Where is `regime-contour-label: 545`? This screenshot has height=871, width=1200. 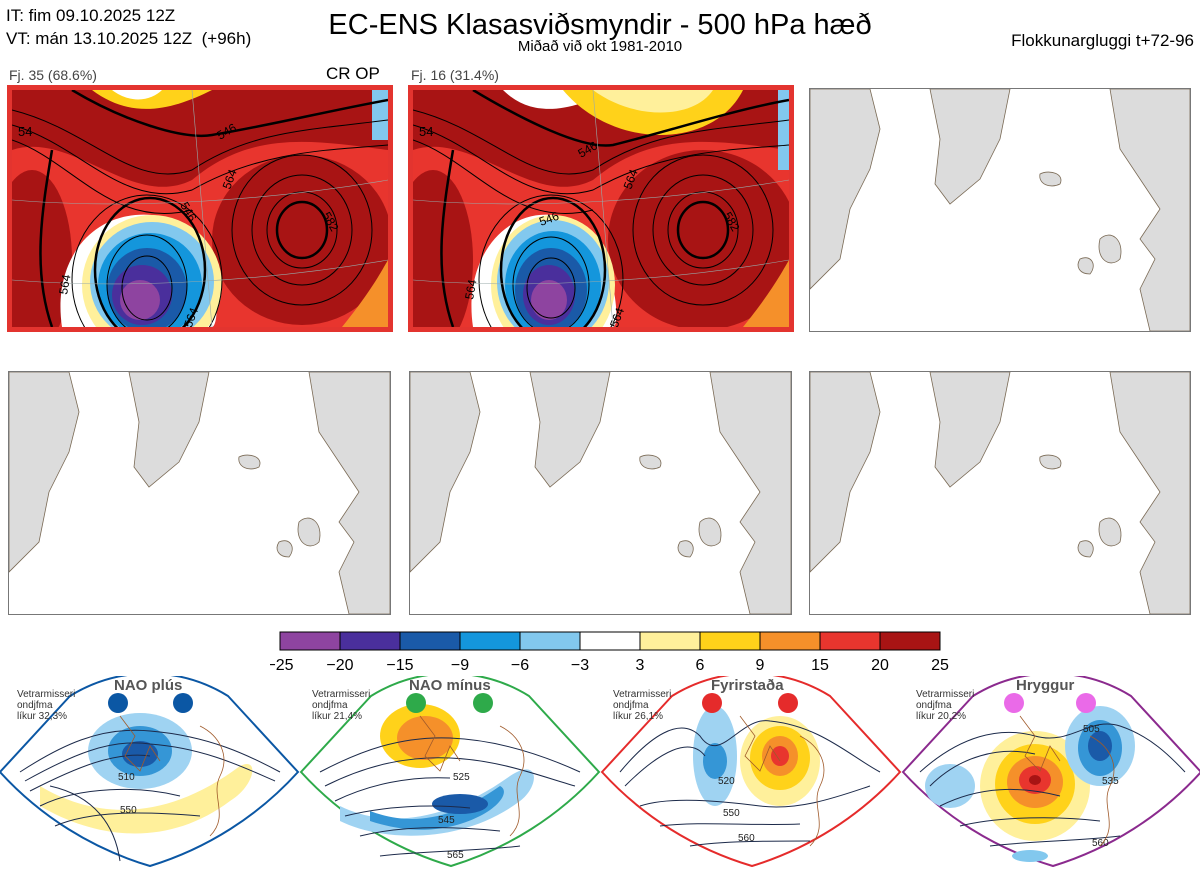 regime-contour-label: 545 is located at coordinates (446, 820).